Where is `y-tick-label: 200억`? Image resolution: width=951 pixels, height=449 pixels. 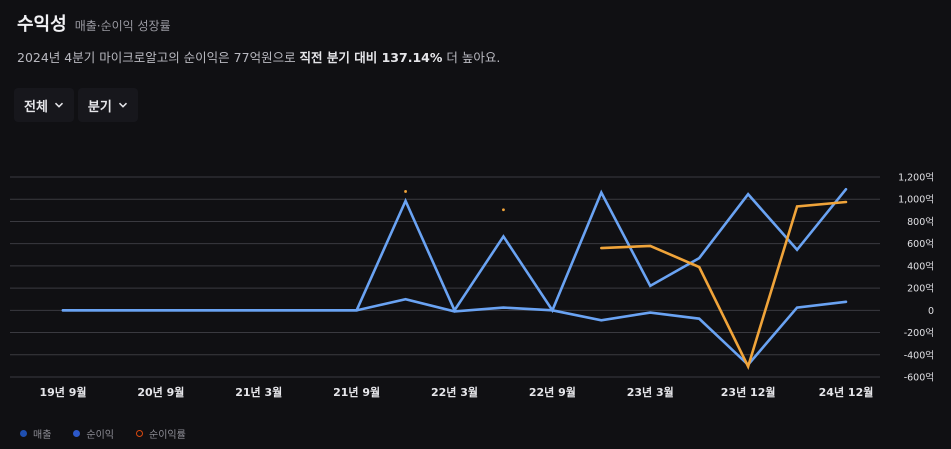 y-tick-label: 200억 is located at coordinates (920, 289).